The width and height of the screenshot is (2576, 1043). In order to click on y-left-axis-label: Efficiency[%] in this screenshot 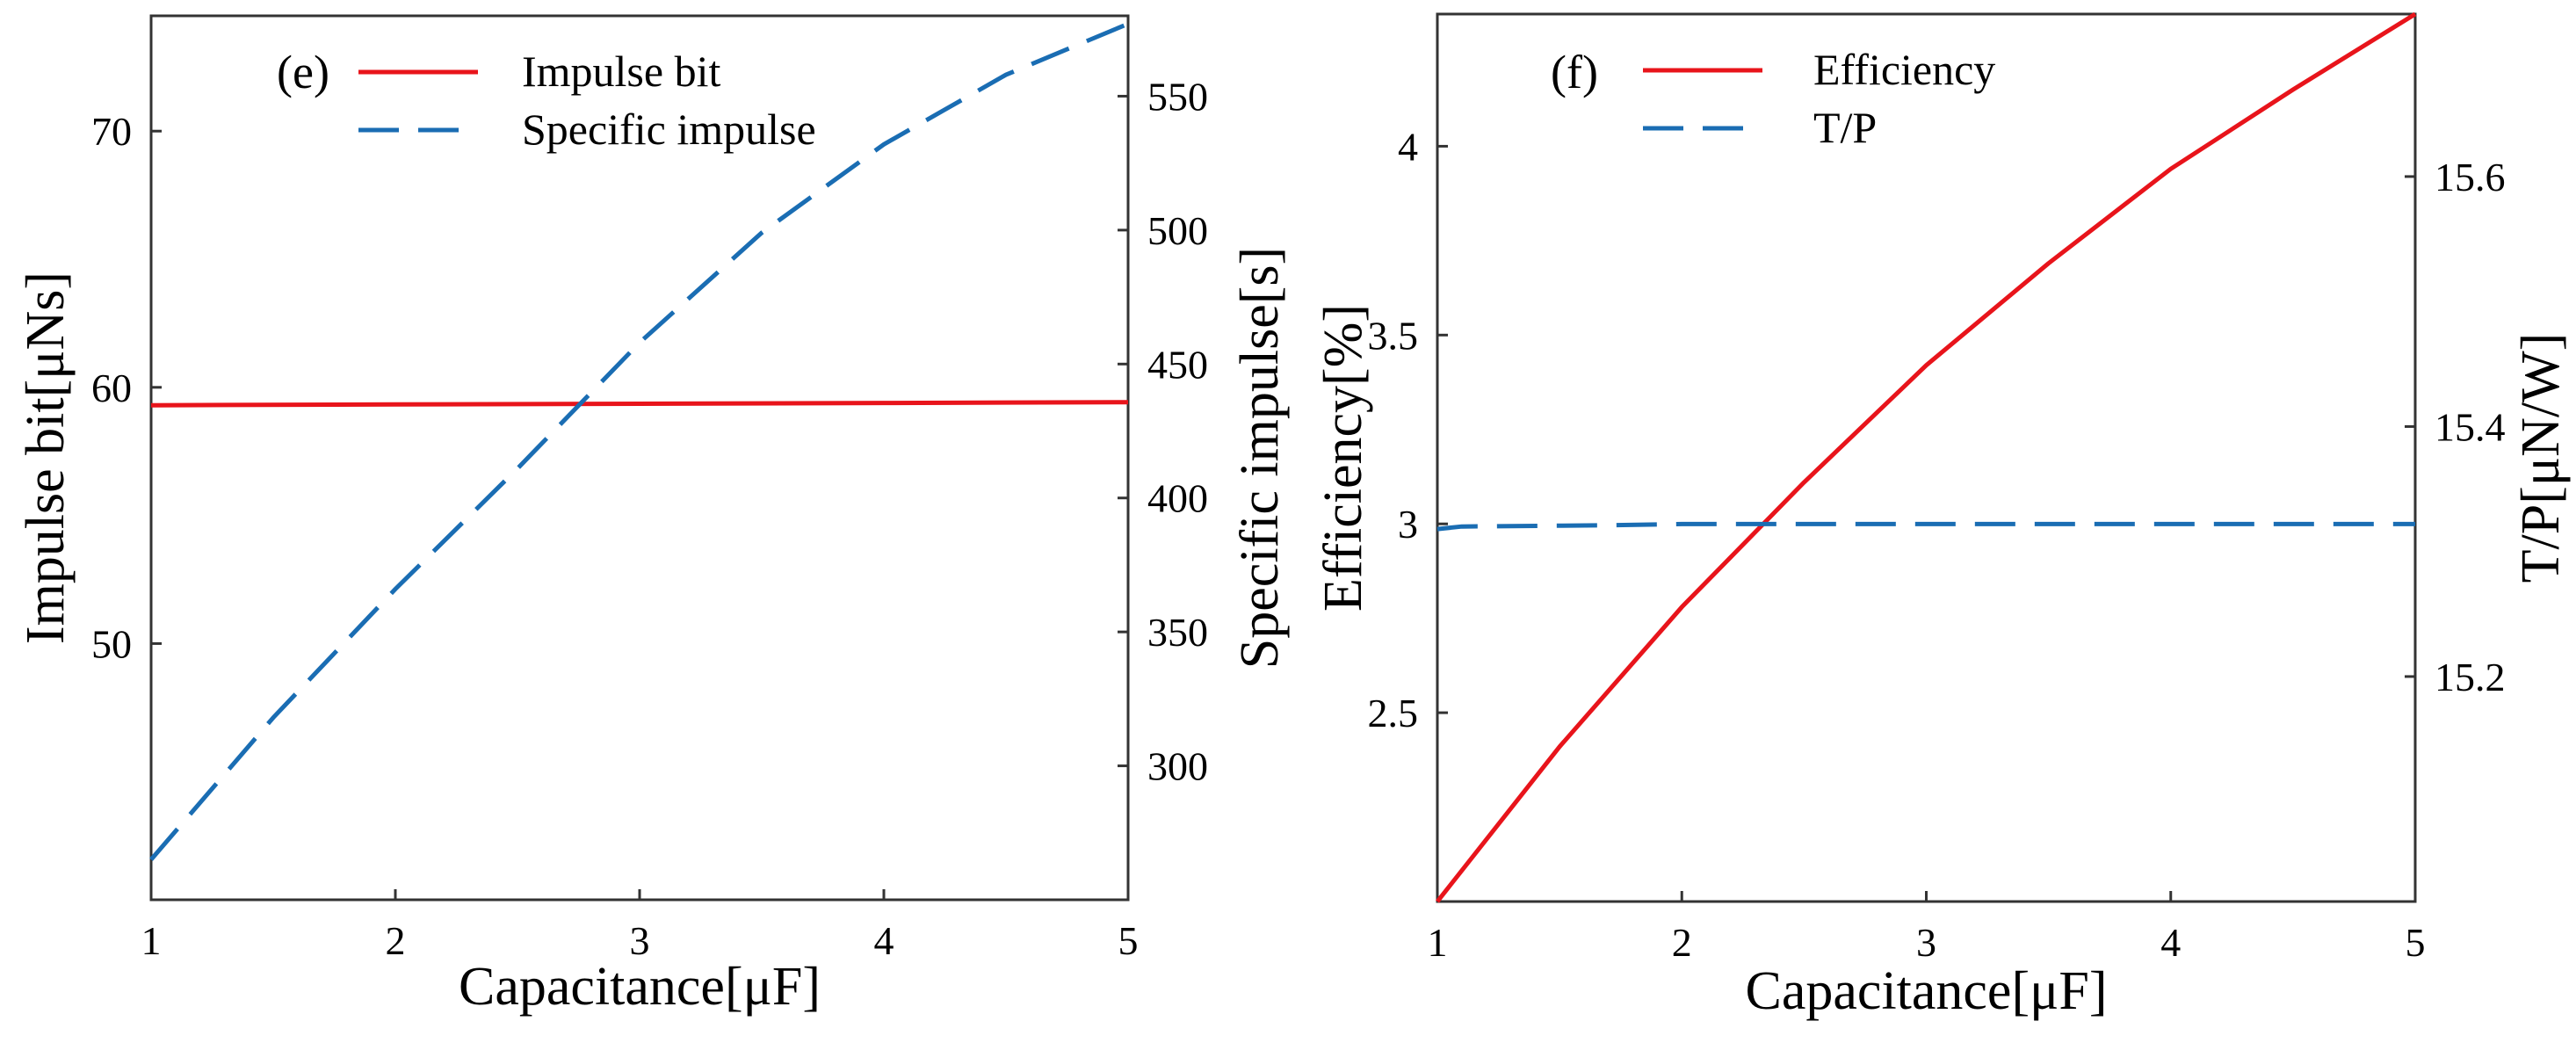, I will do `click(1343, 458)`.